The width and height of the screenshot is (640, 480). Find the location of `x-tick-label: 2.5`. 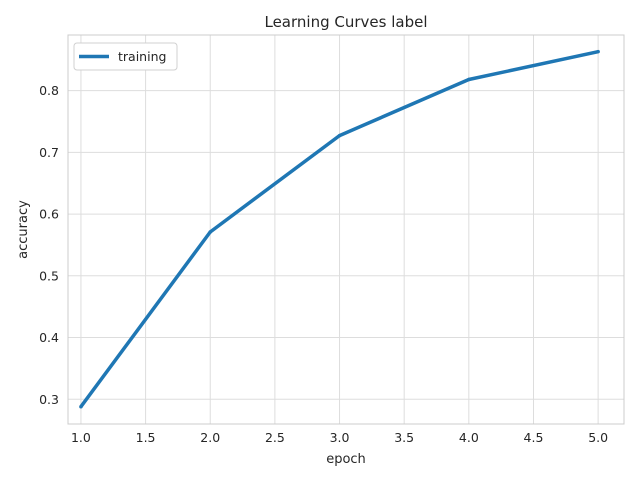

x-tick-label: 2.5 is located at coordinates (275, 437).